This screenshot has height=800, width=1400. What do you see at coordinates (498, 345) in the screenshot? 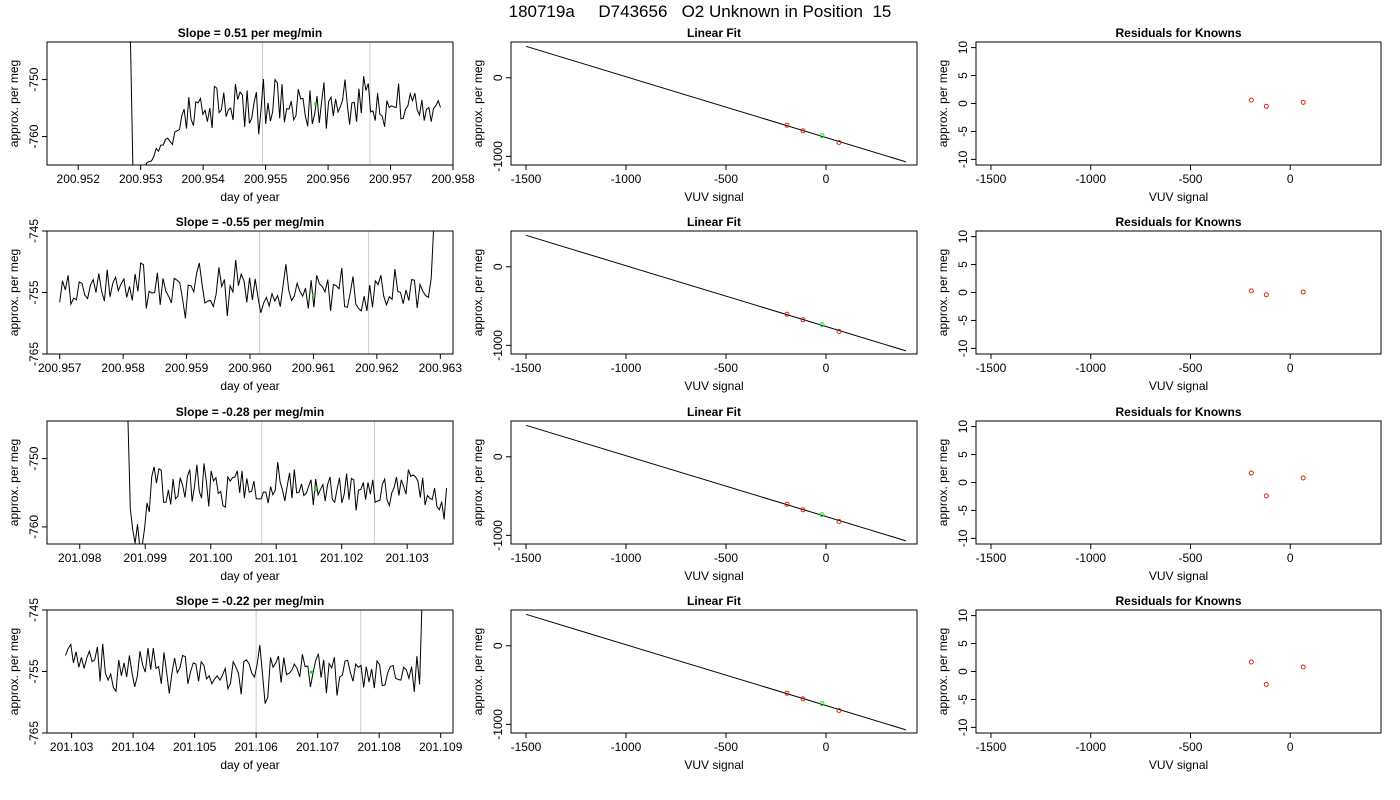
I see `y-tick-label: -1000` at bounding box center [498, 345].